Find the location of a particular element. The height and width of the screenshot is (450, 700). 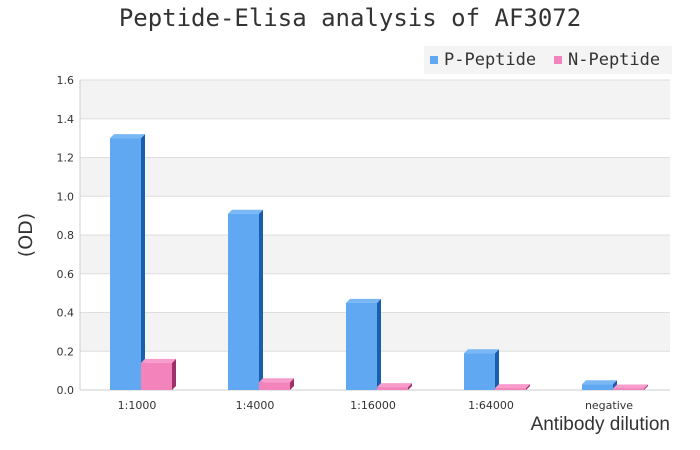

legend-label: N-Peptide is located at coordinates (614, 60).